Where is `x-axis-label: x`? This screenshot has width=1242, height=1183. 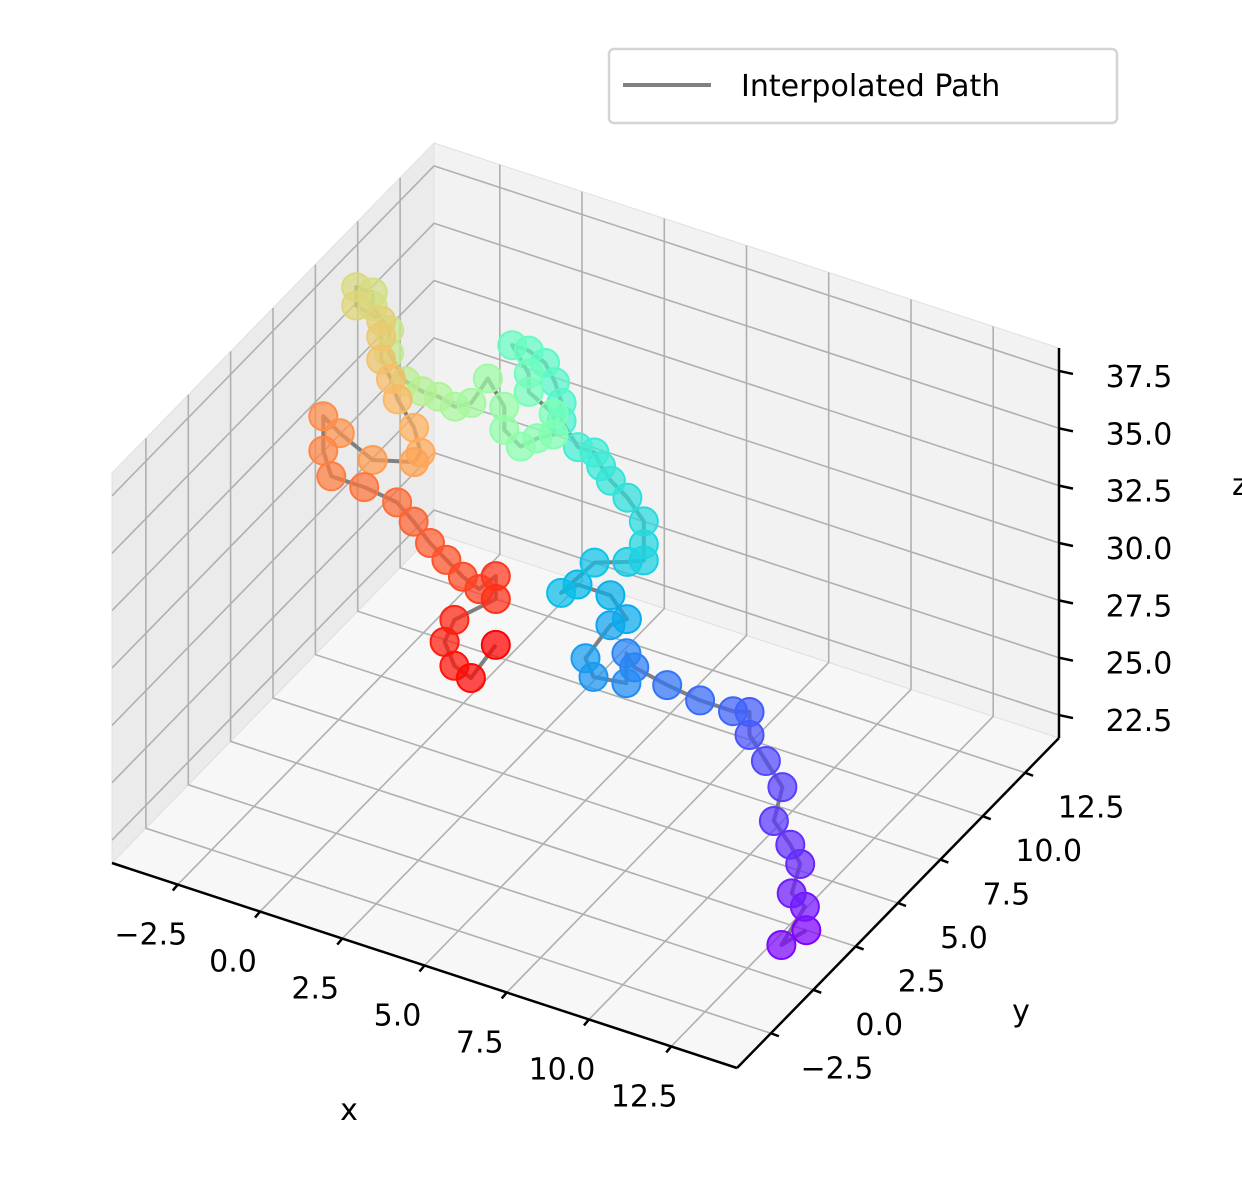
x-axis-label: x is located at coordinates (349, 1110).